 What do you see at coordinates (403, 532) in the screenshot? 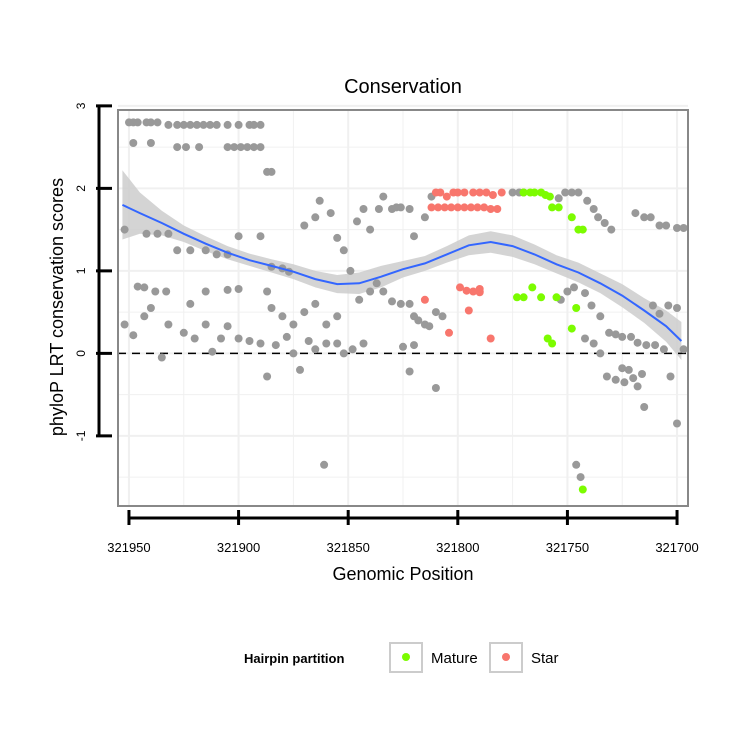
I see `x-axis: 321950 321900 321850 321800 321750 321700` at bounding box center [403, 532].